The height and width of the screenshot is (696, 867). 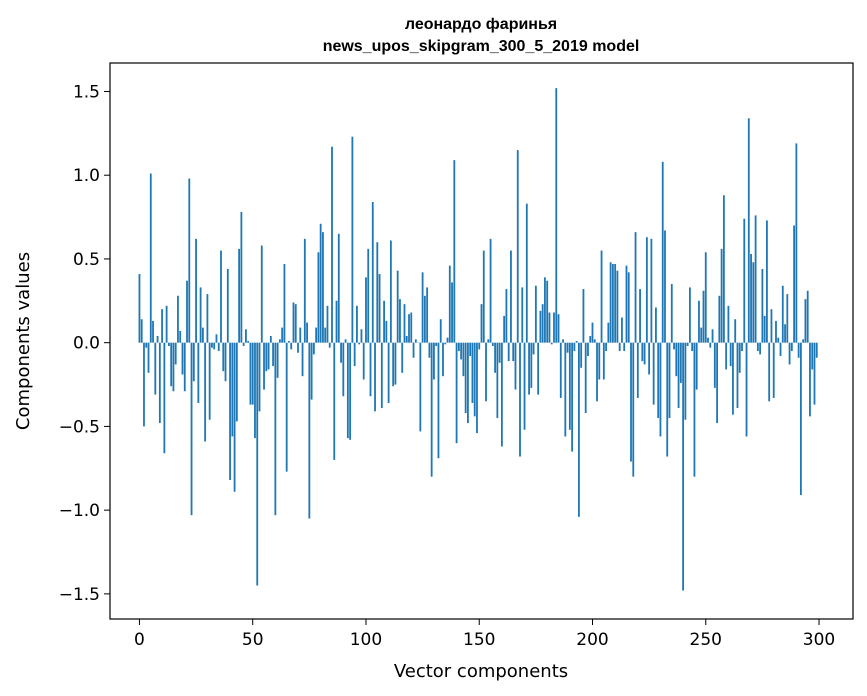 I want to click on x-axis-label: Vector components, so click(x=481, y=671).